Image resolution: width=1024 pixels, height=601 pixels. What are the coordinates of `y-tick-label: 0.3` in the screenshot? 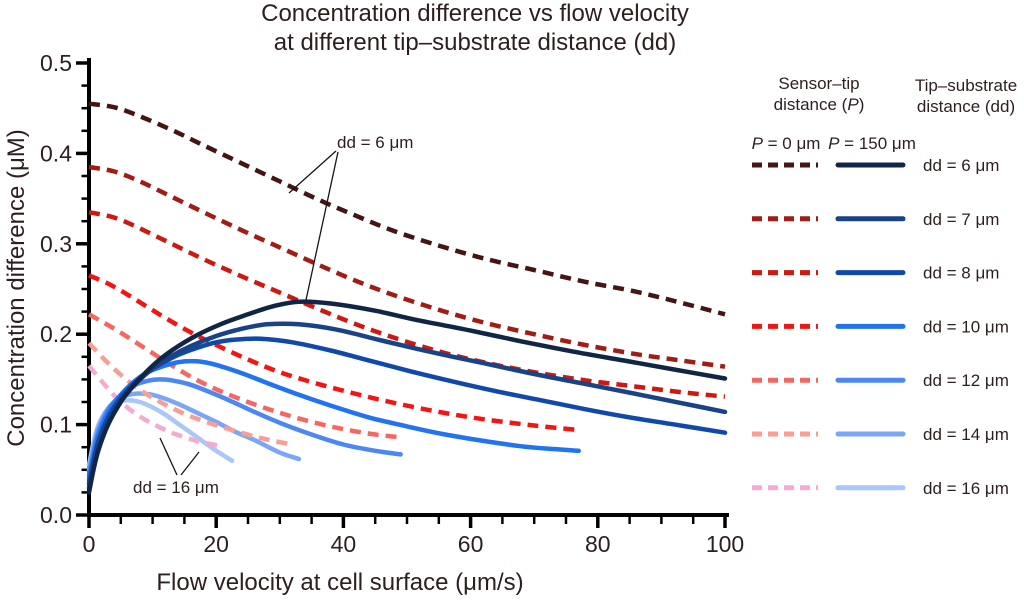 It's located at (56, 244).